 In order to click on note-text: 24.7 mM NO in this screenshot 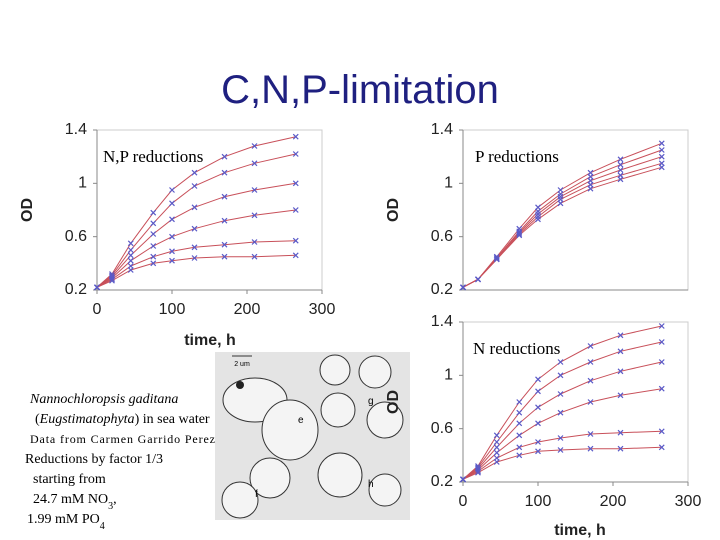, I will do `click(70, 499)`.